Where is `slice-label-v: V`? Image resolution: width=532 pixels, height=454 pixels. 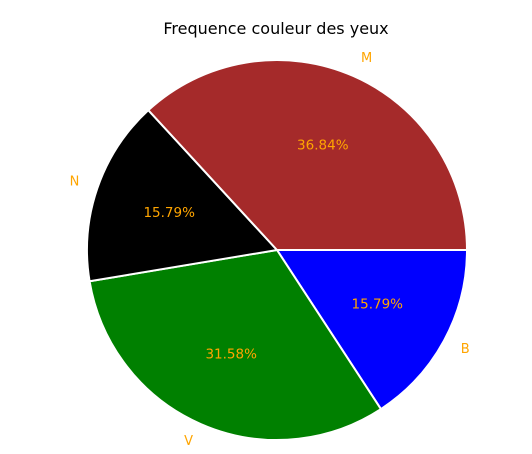
slice-label-v: V is located at coordinates (188, 441).